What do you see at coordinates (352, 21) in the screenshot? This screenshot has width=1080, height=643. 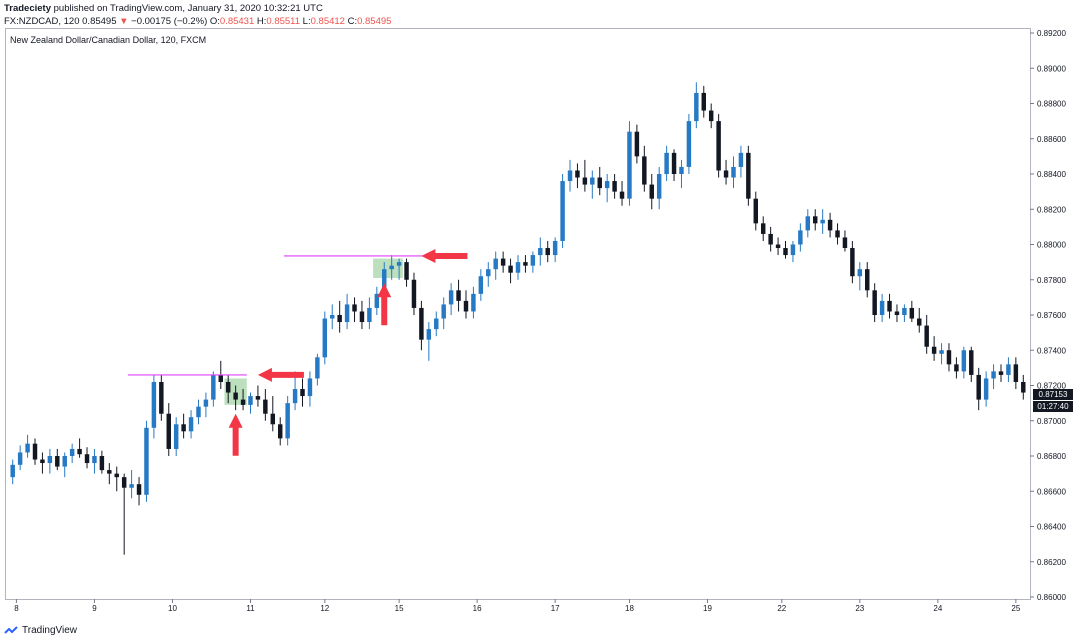 I see `close-label: C:` at bounding box center [352, 21].